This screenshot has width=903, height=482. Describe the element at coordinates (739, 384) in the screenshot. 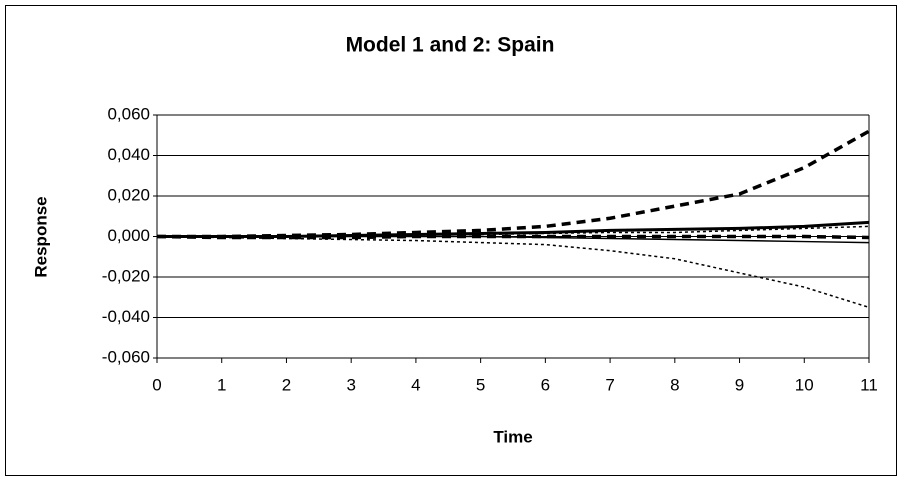

I see `x-tick-label: 9` at that location.